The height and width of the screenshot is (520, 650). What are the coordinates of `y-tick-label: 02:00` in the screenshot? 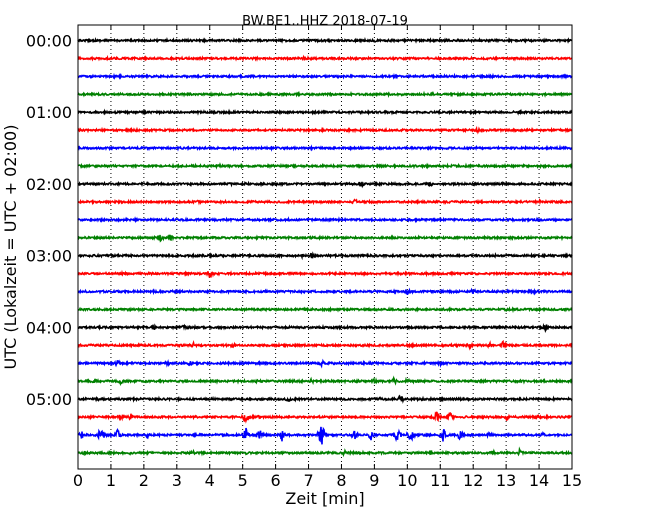 It's located at (49, 184).